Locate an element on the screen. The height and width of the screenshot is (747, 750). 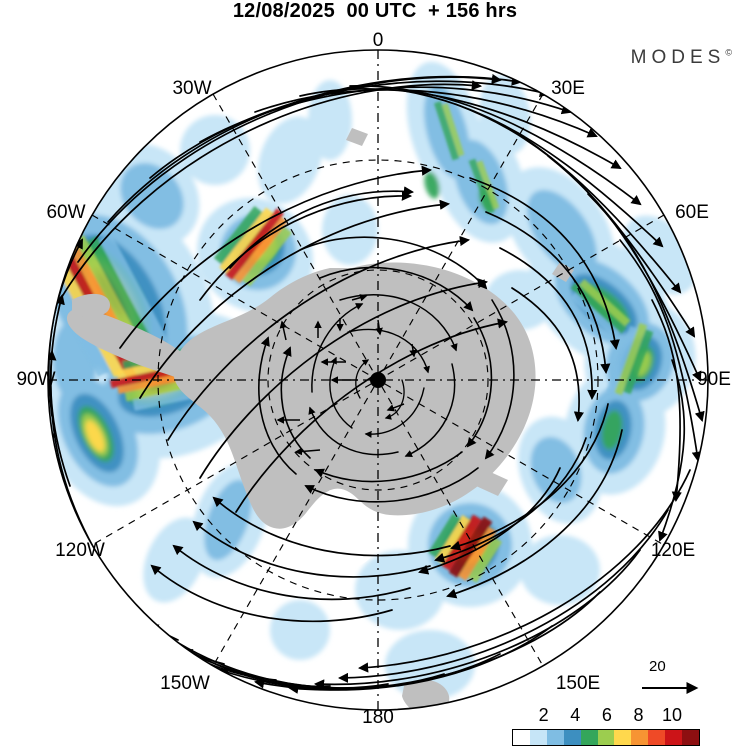
colorbar-tick-labels: 2 4 6 8 10 is located at coordinates (605, 716).